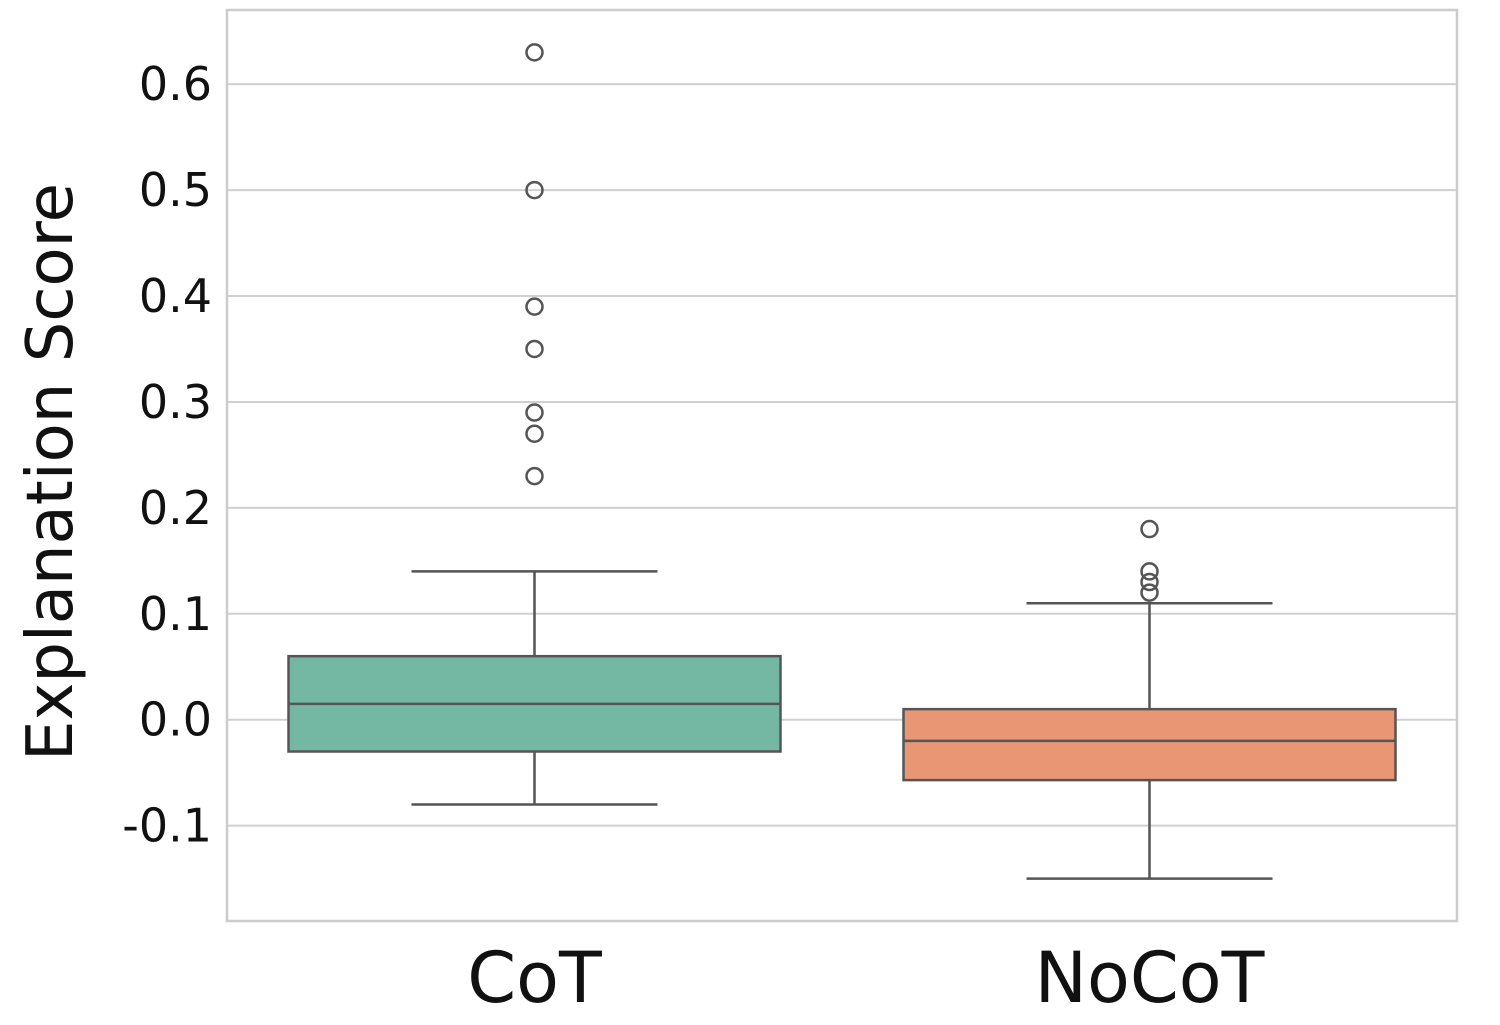 The image size is (1500, 1025). I want to click on box-nocot, so click(1149, 699).